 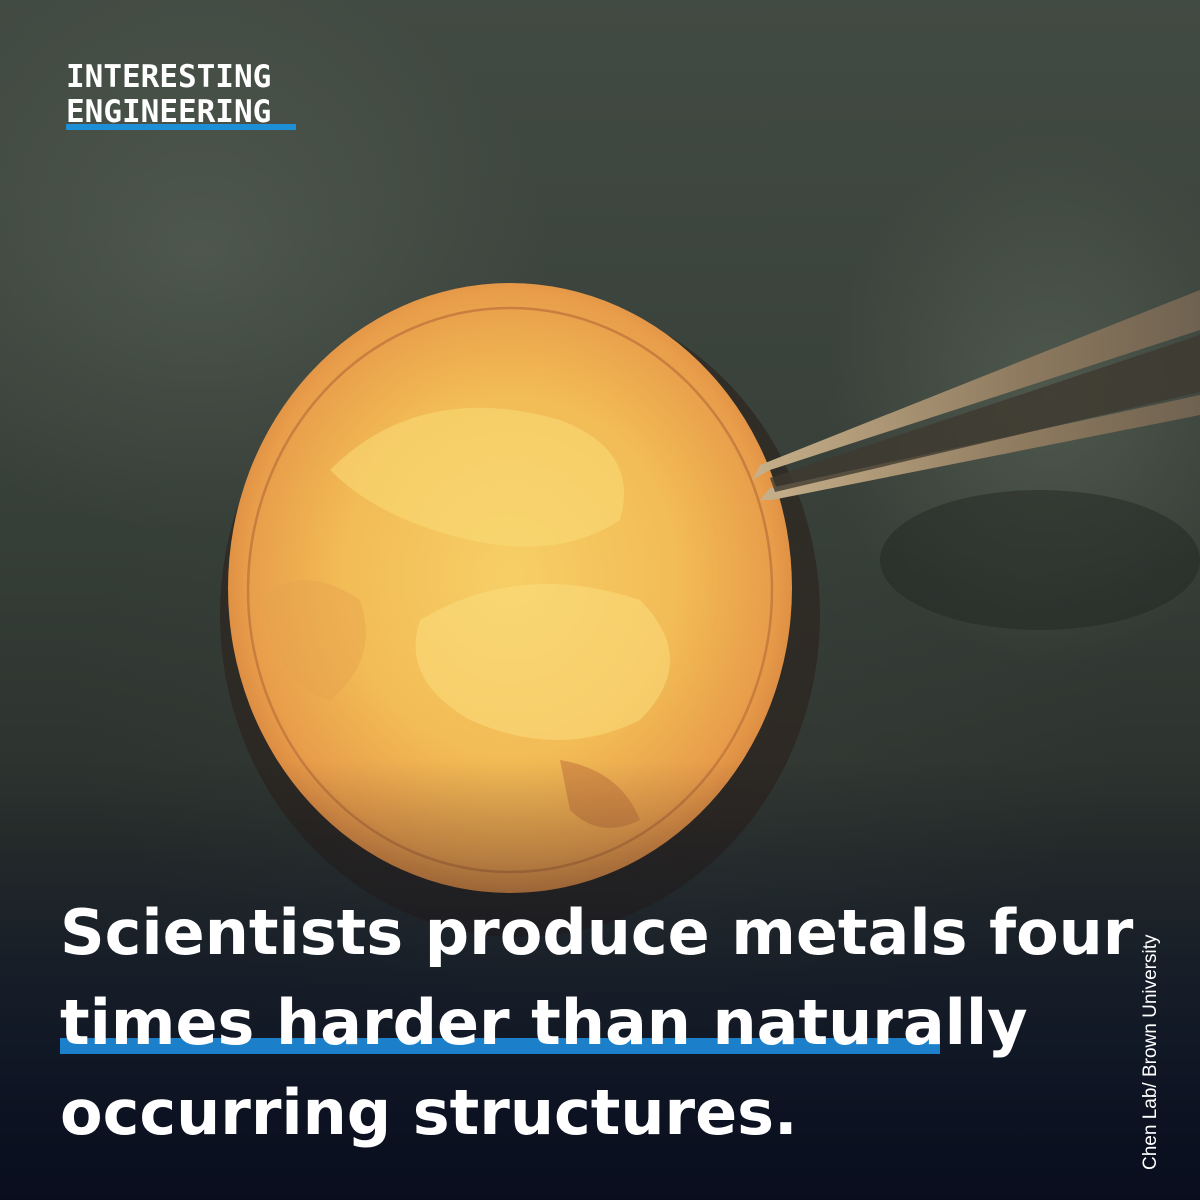 I want to click on photo-credit: Chen Lab/ Brown University, so click(x=1150, y=1052).